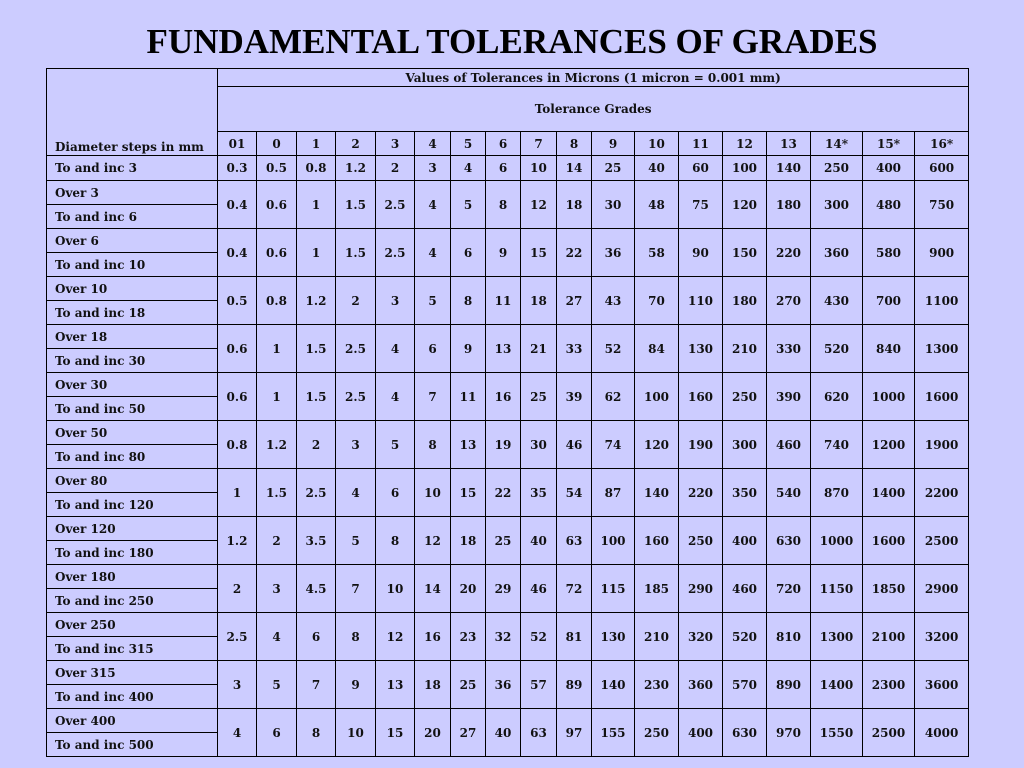 Image resolution: width=1024 pixels, height=768 pixels. I want to click on diameter-over: Over 10, so click(132, 288).